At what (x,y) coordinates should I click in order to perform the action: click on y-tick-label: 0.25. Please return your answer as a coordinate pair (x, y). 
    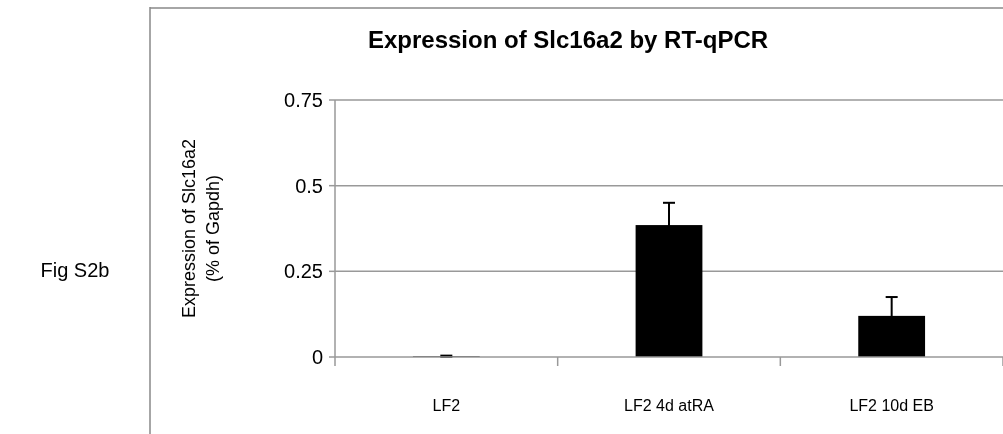
    Looking at the image, I should click on (303, 271).